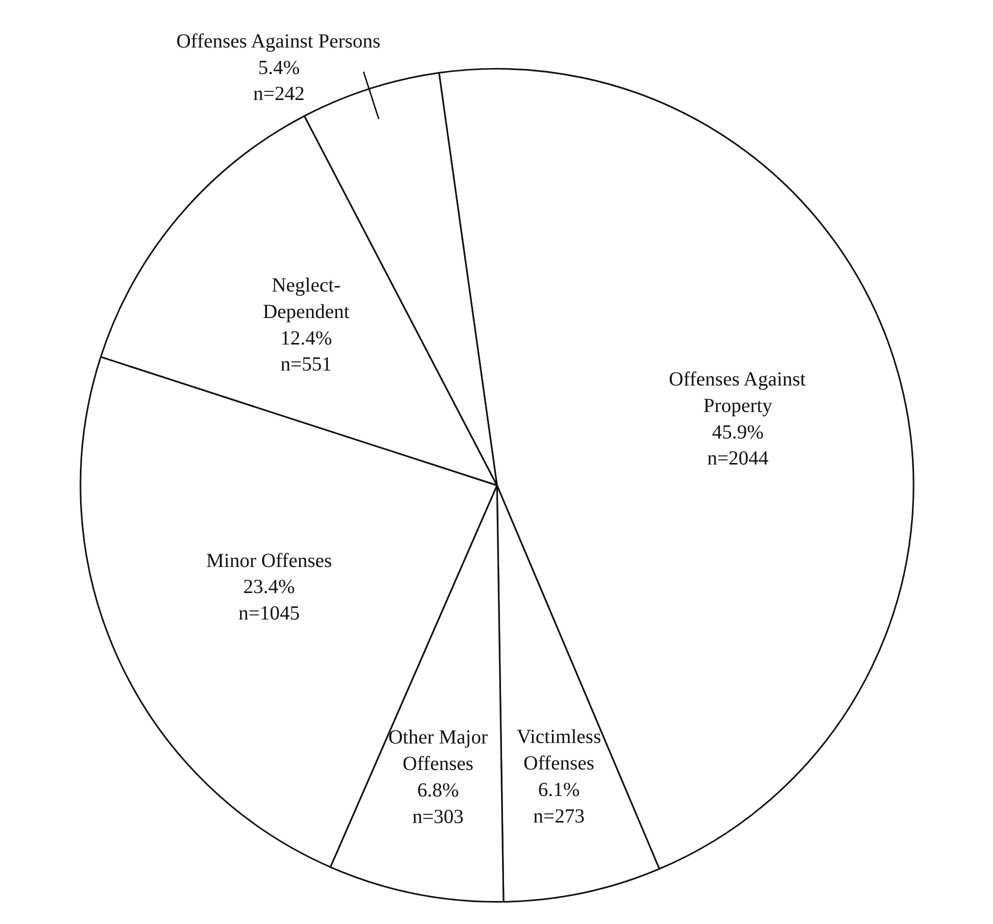  I want to click on data-label: 23.4% n=1045, so click(269, 600).